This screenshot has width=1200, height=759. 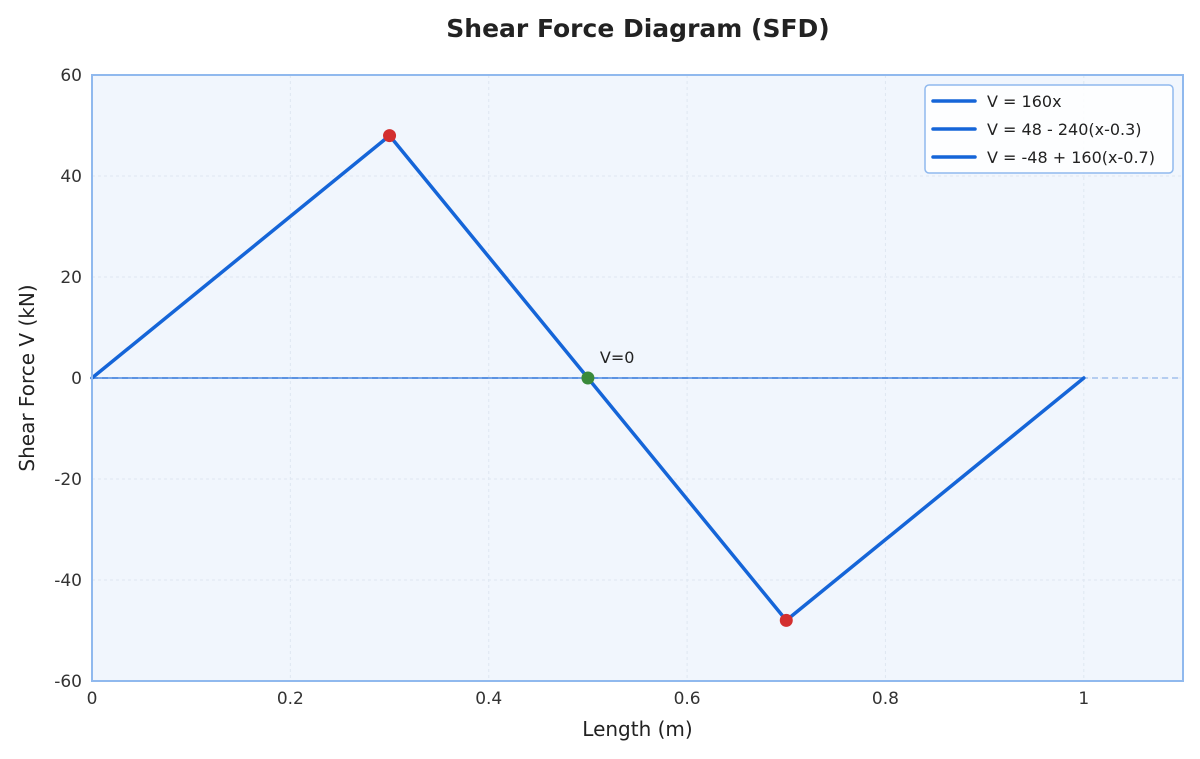 What do you see at coordinates (68, 480) in the screenshot?
I see `y-tick-label: -20` at bounding box center [68, 480].